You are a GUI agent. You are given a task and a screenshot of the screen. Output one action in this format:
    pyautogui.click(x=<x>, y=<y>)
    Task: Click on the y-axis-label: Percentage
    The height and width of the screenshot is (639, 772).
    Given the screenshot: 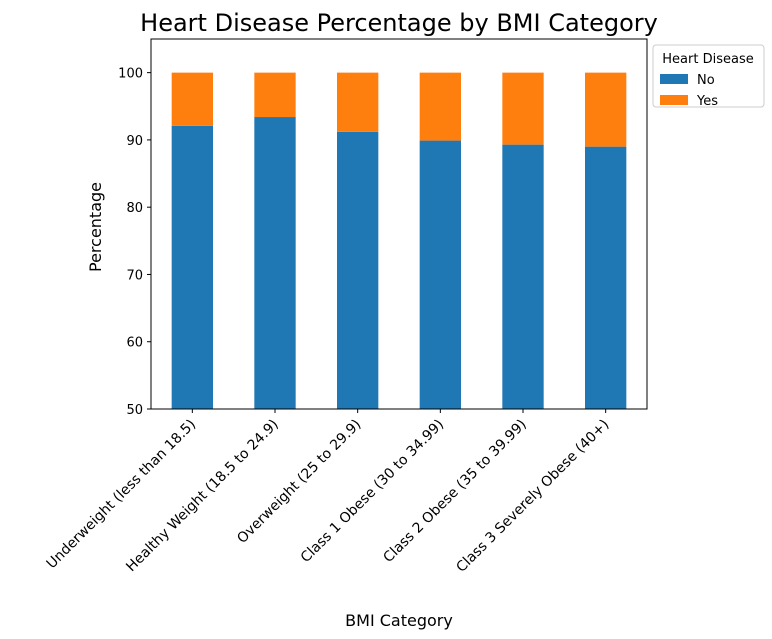 What is the action you would take?
    pyautogui.click(x=95, y=227)
    